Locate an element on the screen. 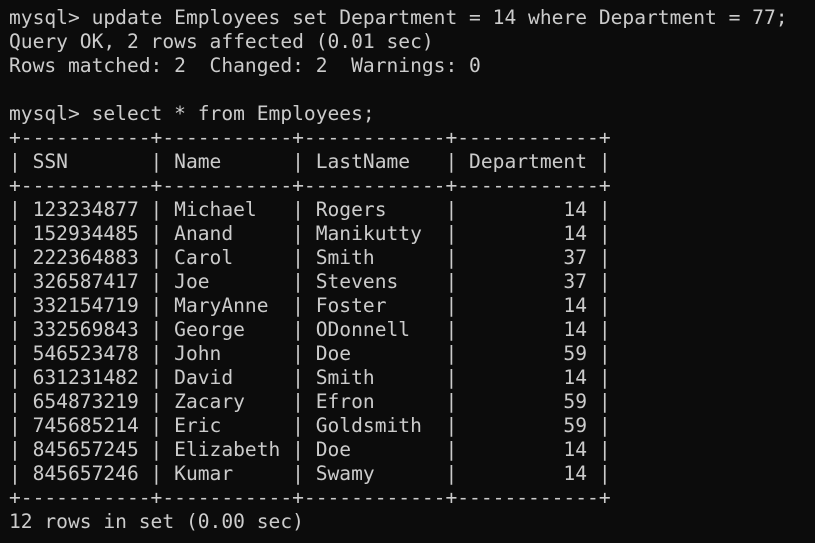  query-ok-message: Query OK, 2 rows affected (0.01 sec) is located at coordinates (221, 41).